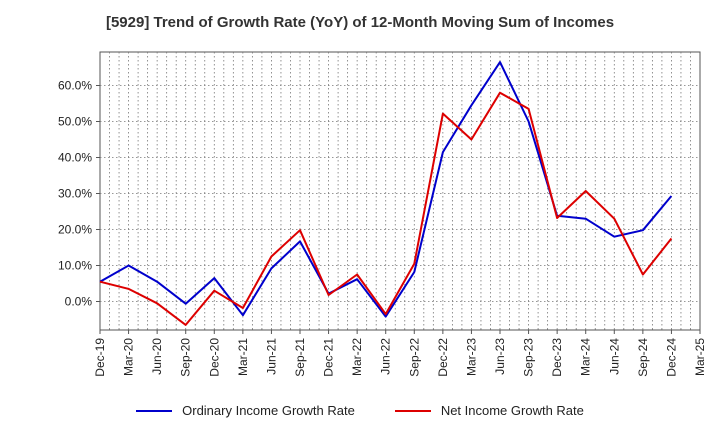 This screenshot has width=720, height=440. I want to click on x-tick-label: Sep-22, so click(414, 357).